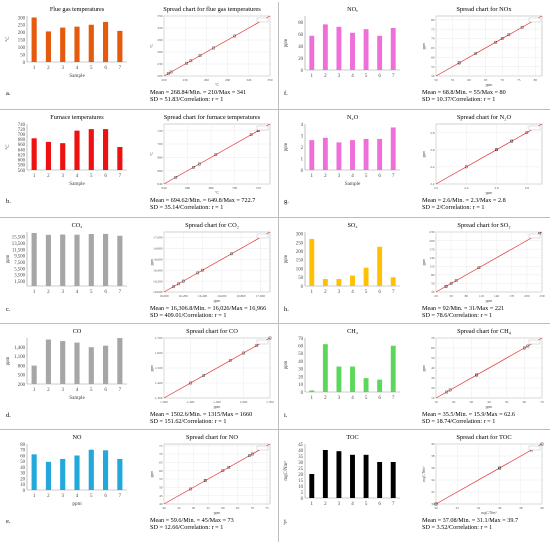 This screenshot has width=550, height=546. Describe the element at coordinates (433, 492) in the screenshot. I see `y-tick-label: 32` at that location.